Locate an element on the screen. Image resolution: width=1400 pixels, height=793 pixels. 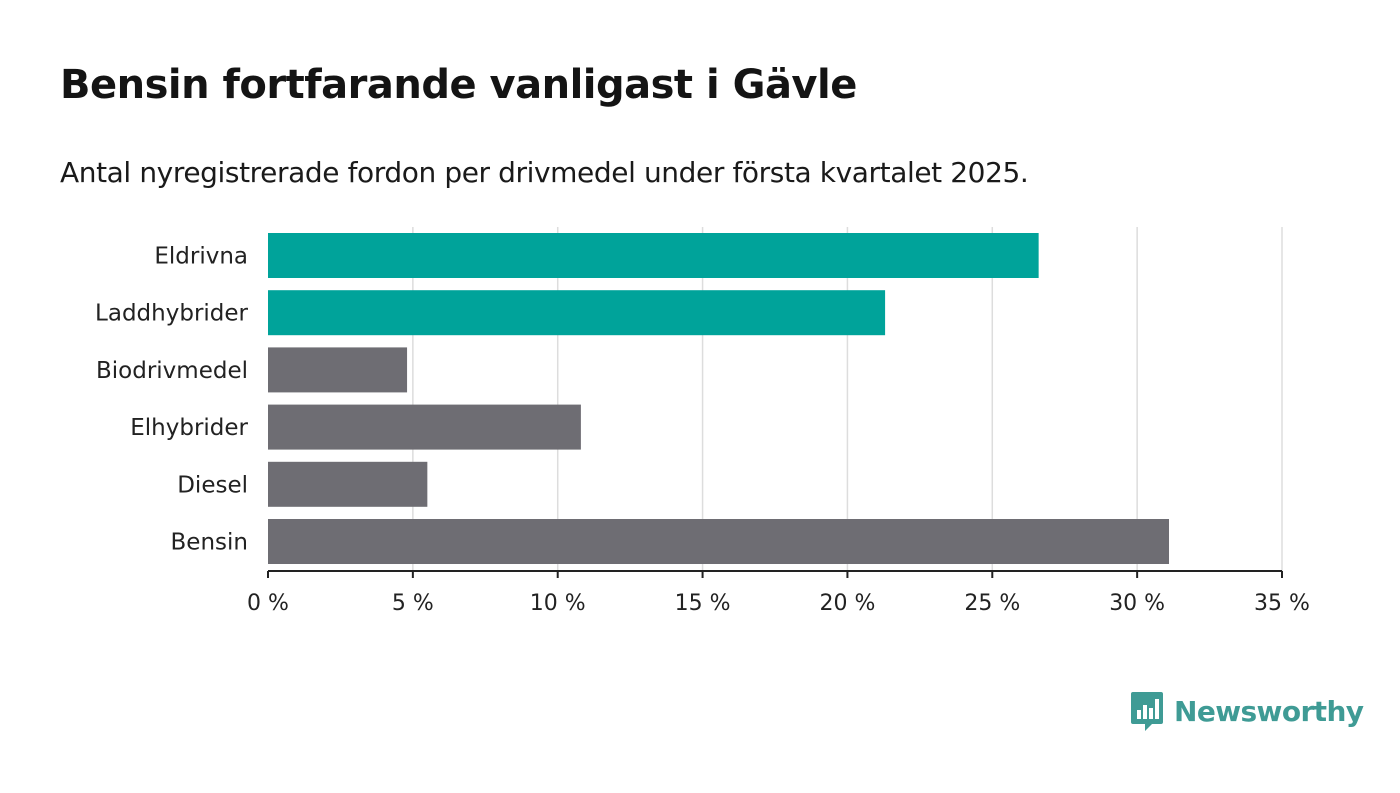
bar-biodrivmedel is located at coordinates (338, 370).